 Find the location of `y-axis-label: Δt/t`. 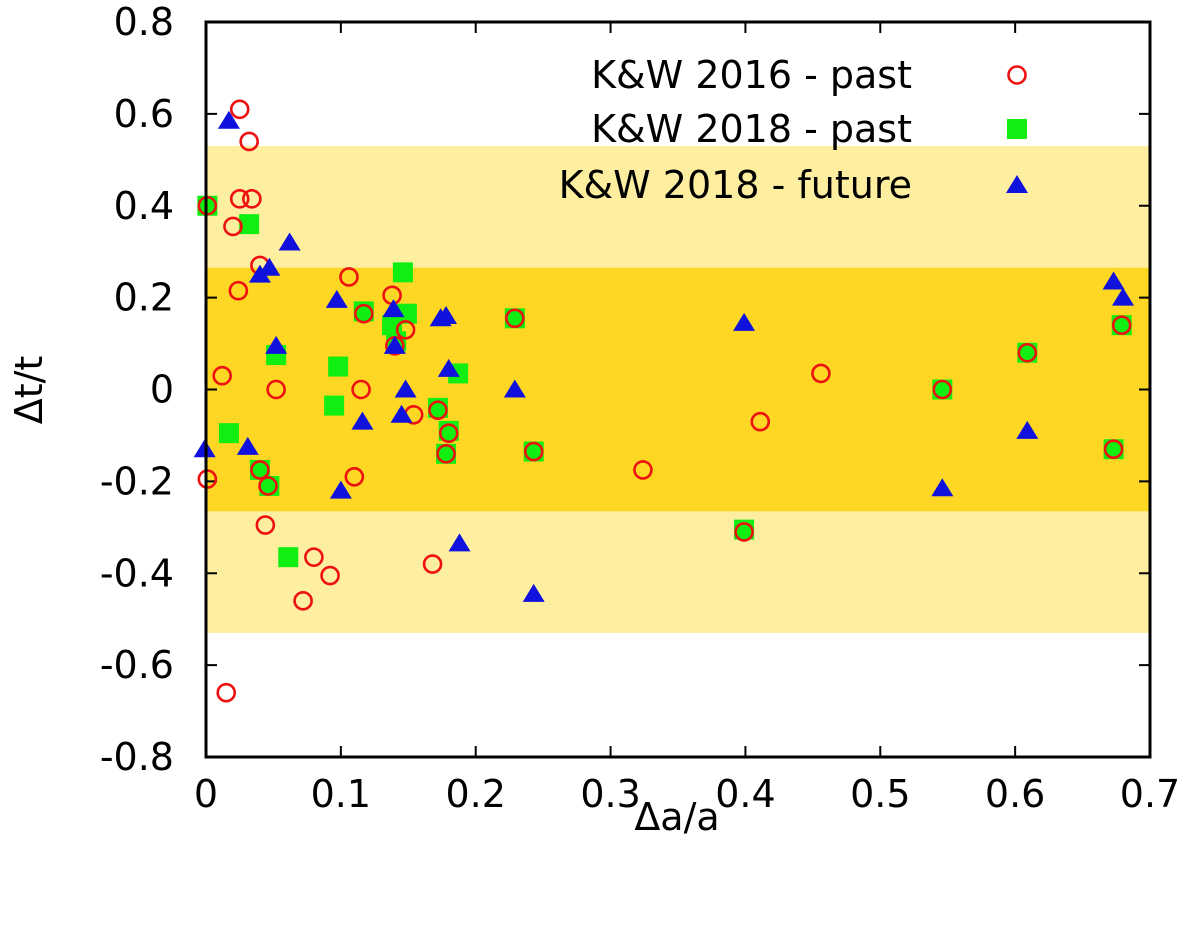

y-axis-label: Δt/t is located at coordinates (29, 390).